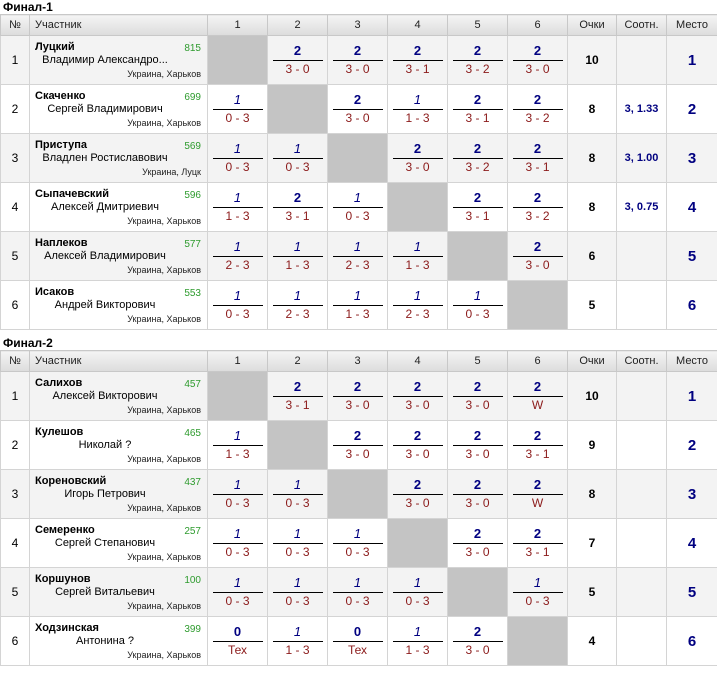 Image resolution: width=717 pixels, height=680 pixels. I want to click on participant-name: Салихов, so click(59, 383).